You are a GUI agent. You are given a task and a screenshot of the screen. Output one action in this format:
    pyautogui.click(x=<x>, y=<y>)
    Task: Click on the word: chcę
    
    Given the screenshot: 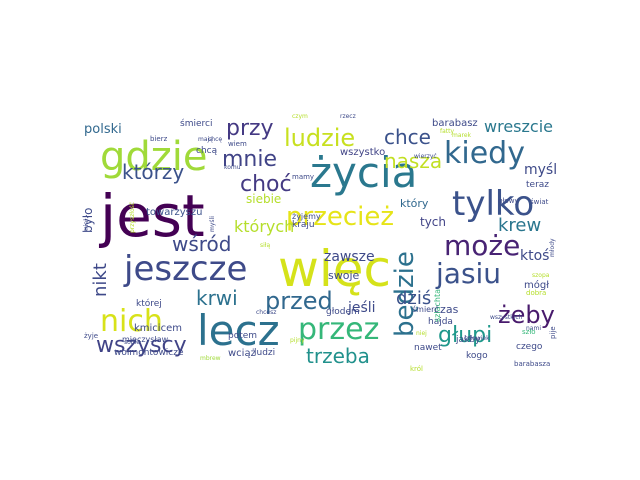 What is the action you would take?
    pyautogui.click(x=215, y=139)
    